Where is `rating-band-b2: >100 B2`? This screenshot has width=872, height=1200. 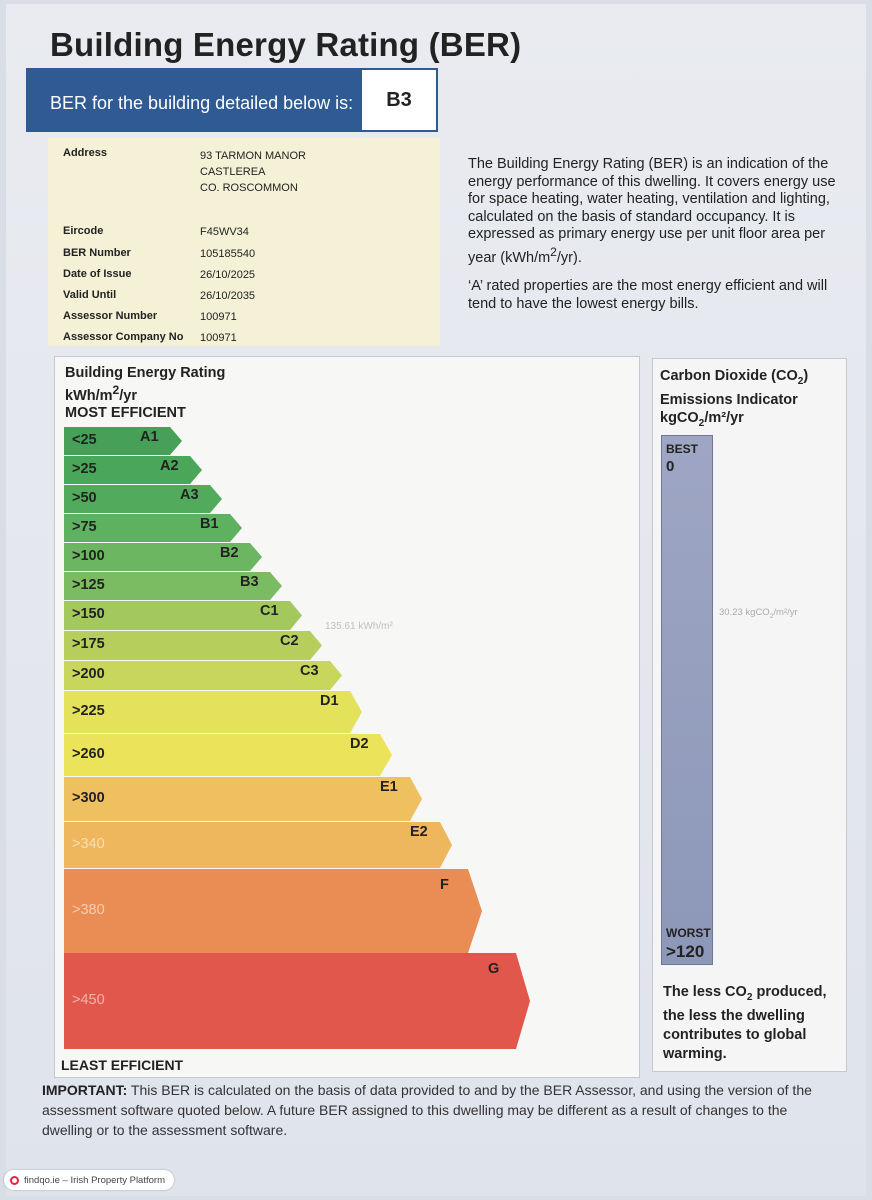
rating-band-b2: >100 B2 is located at coordinates (163, 557).